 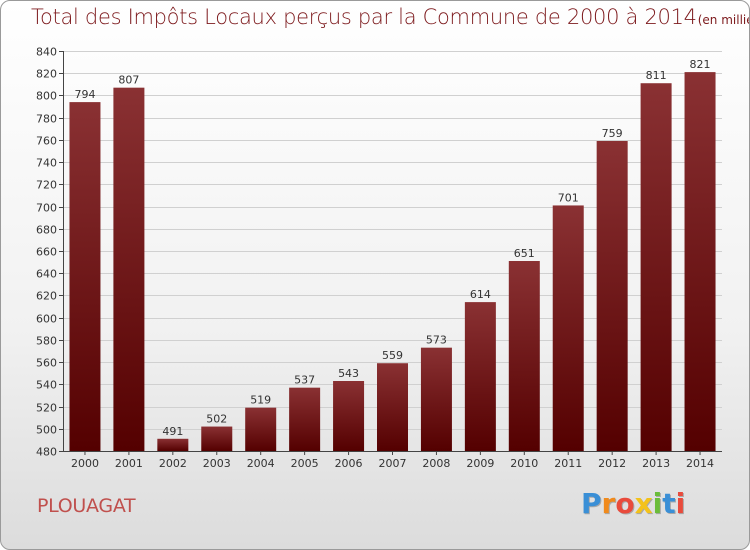 I want to click on x-tick-label-2010: 2010, so click(x=524, y=463).